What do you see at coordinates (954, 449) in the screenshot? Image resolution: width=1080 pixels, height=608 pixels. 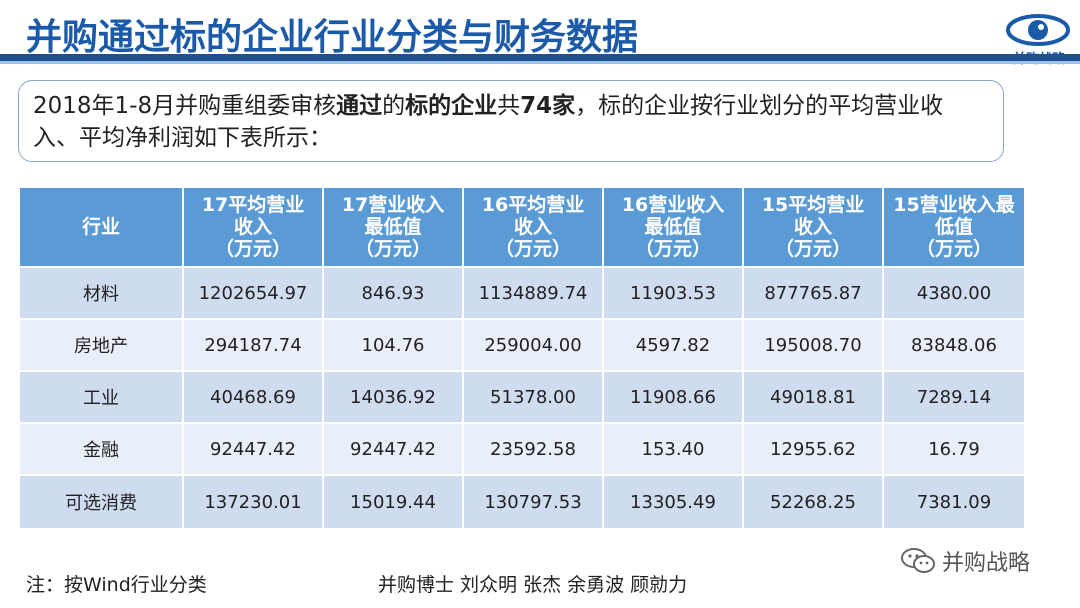 I see `table-cell: 16.79` at bounding box center [954, 449].